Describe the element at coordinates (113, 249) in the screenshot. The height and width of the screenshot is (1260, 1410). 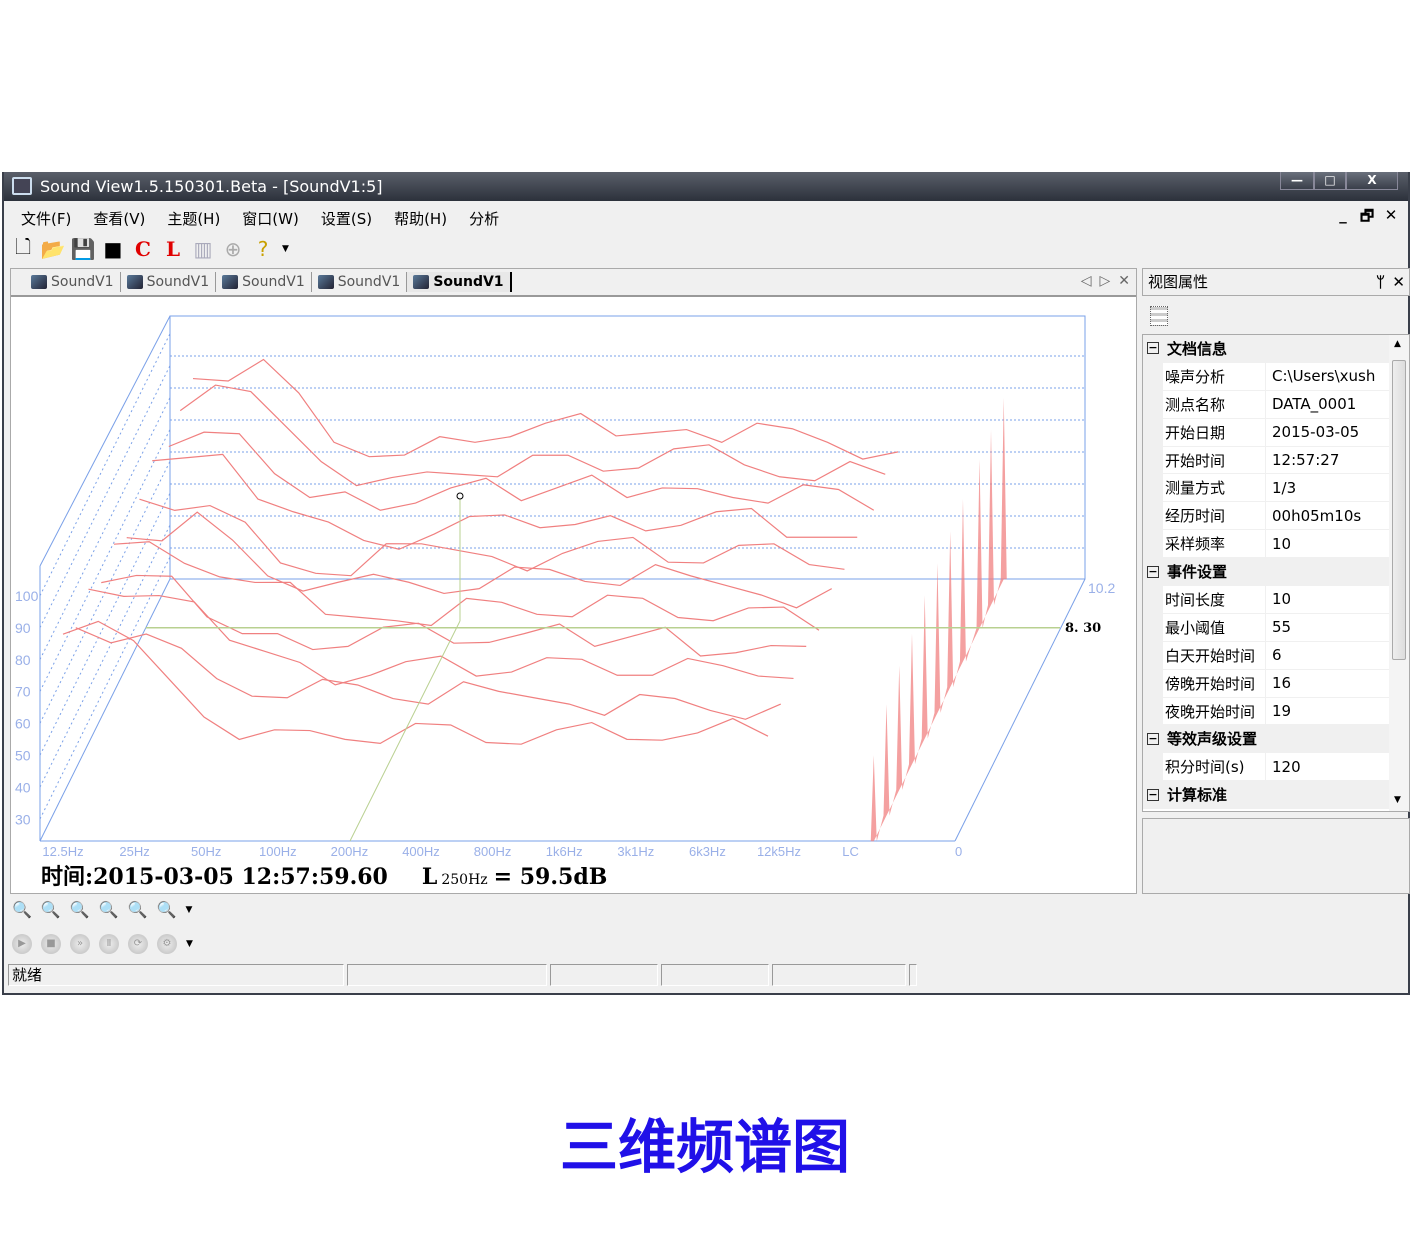
I see `black-square-icon: ■` at that location.